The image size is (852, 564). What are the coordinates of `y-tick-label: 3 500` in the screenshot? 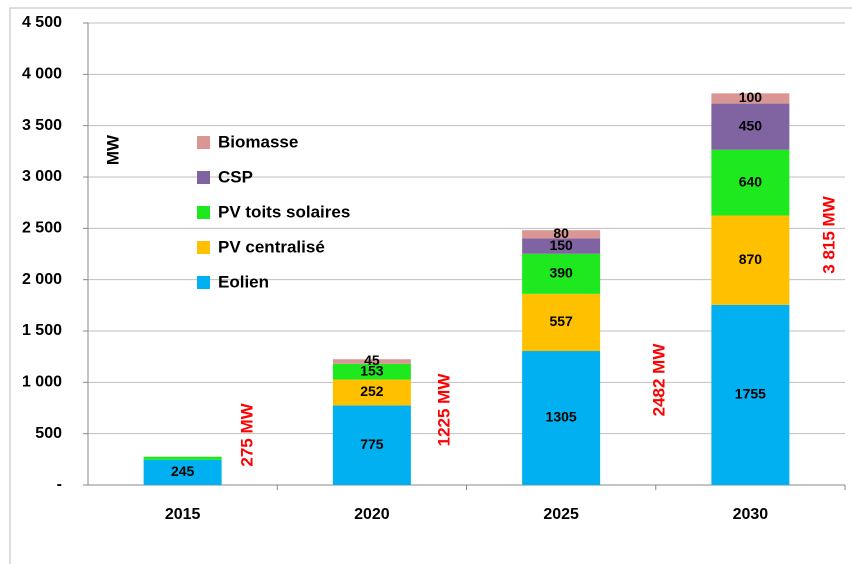 It's located at (42, 125).